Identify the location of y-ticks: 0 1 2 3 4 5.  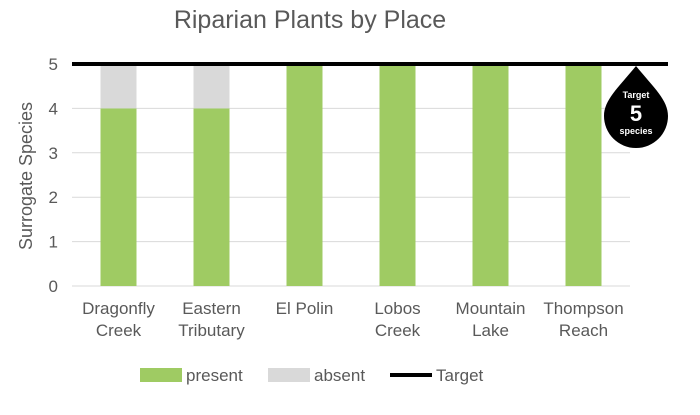
(53, 175).